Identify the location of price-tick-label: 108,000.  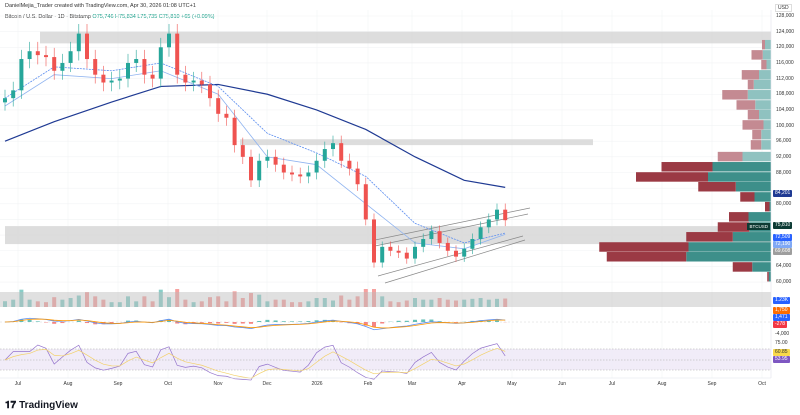
(785, 94).